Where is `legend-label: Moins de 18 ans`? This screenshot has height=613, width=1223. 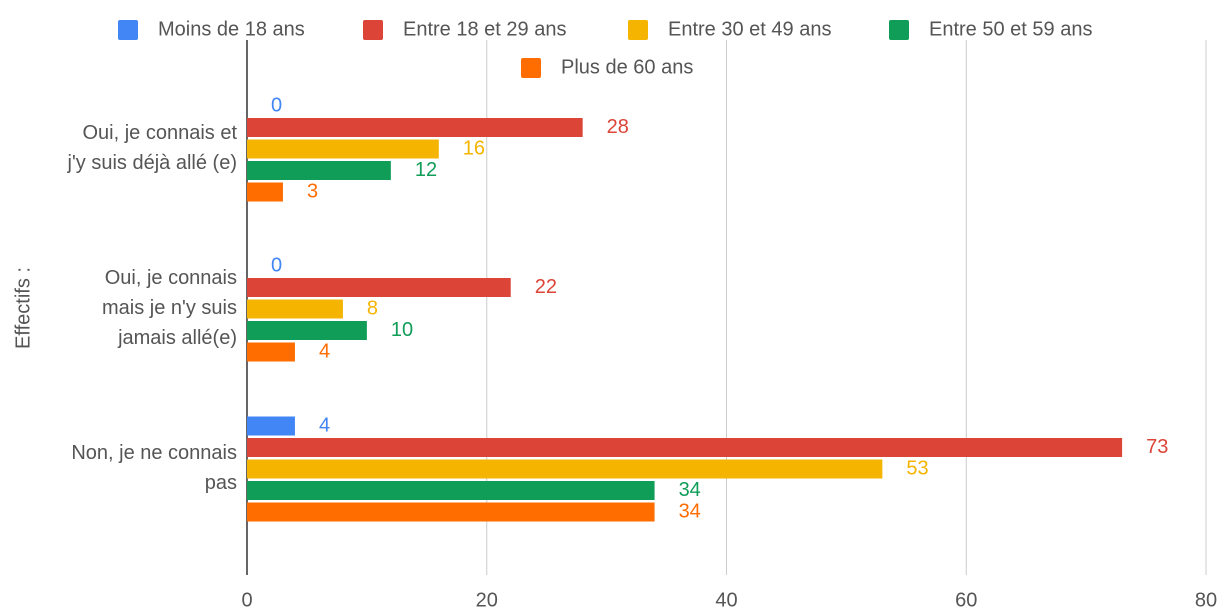
legend-label: Moins de 18 ans is located at coordinates (231, 29).